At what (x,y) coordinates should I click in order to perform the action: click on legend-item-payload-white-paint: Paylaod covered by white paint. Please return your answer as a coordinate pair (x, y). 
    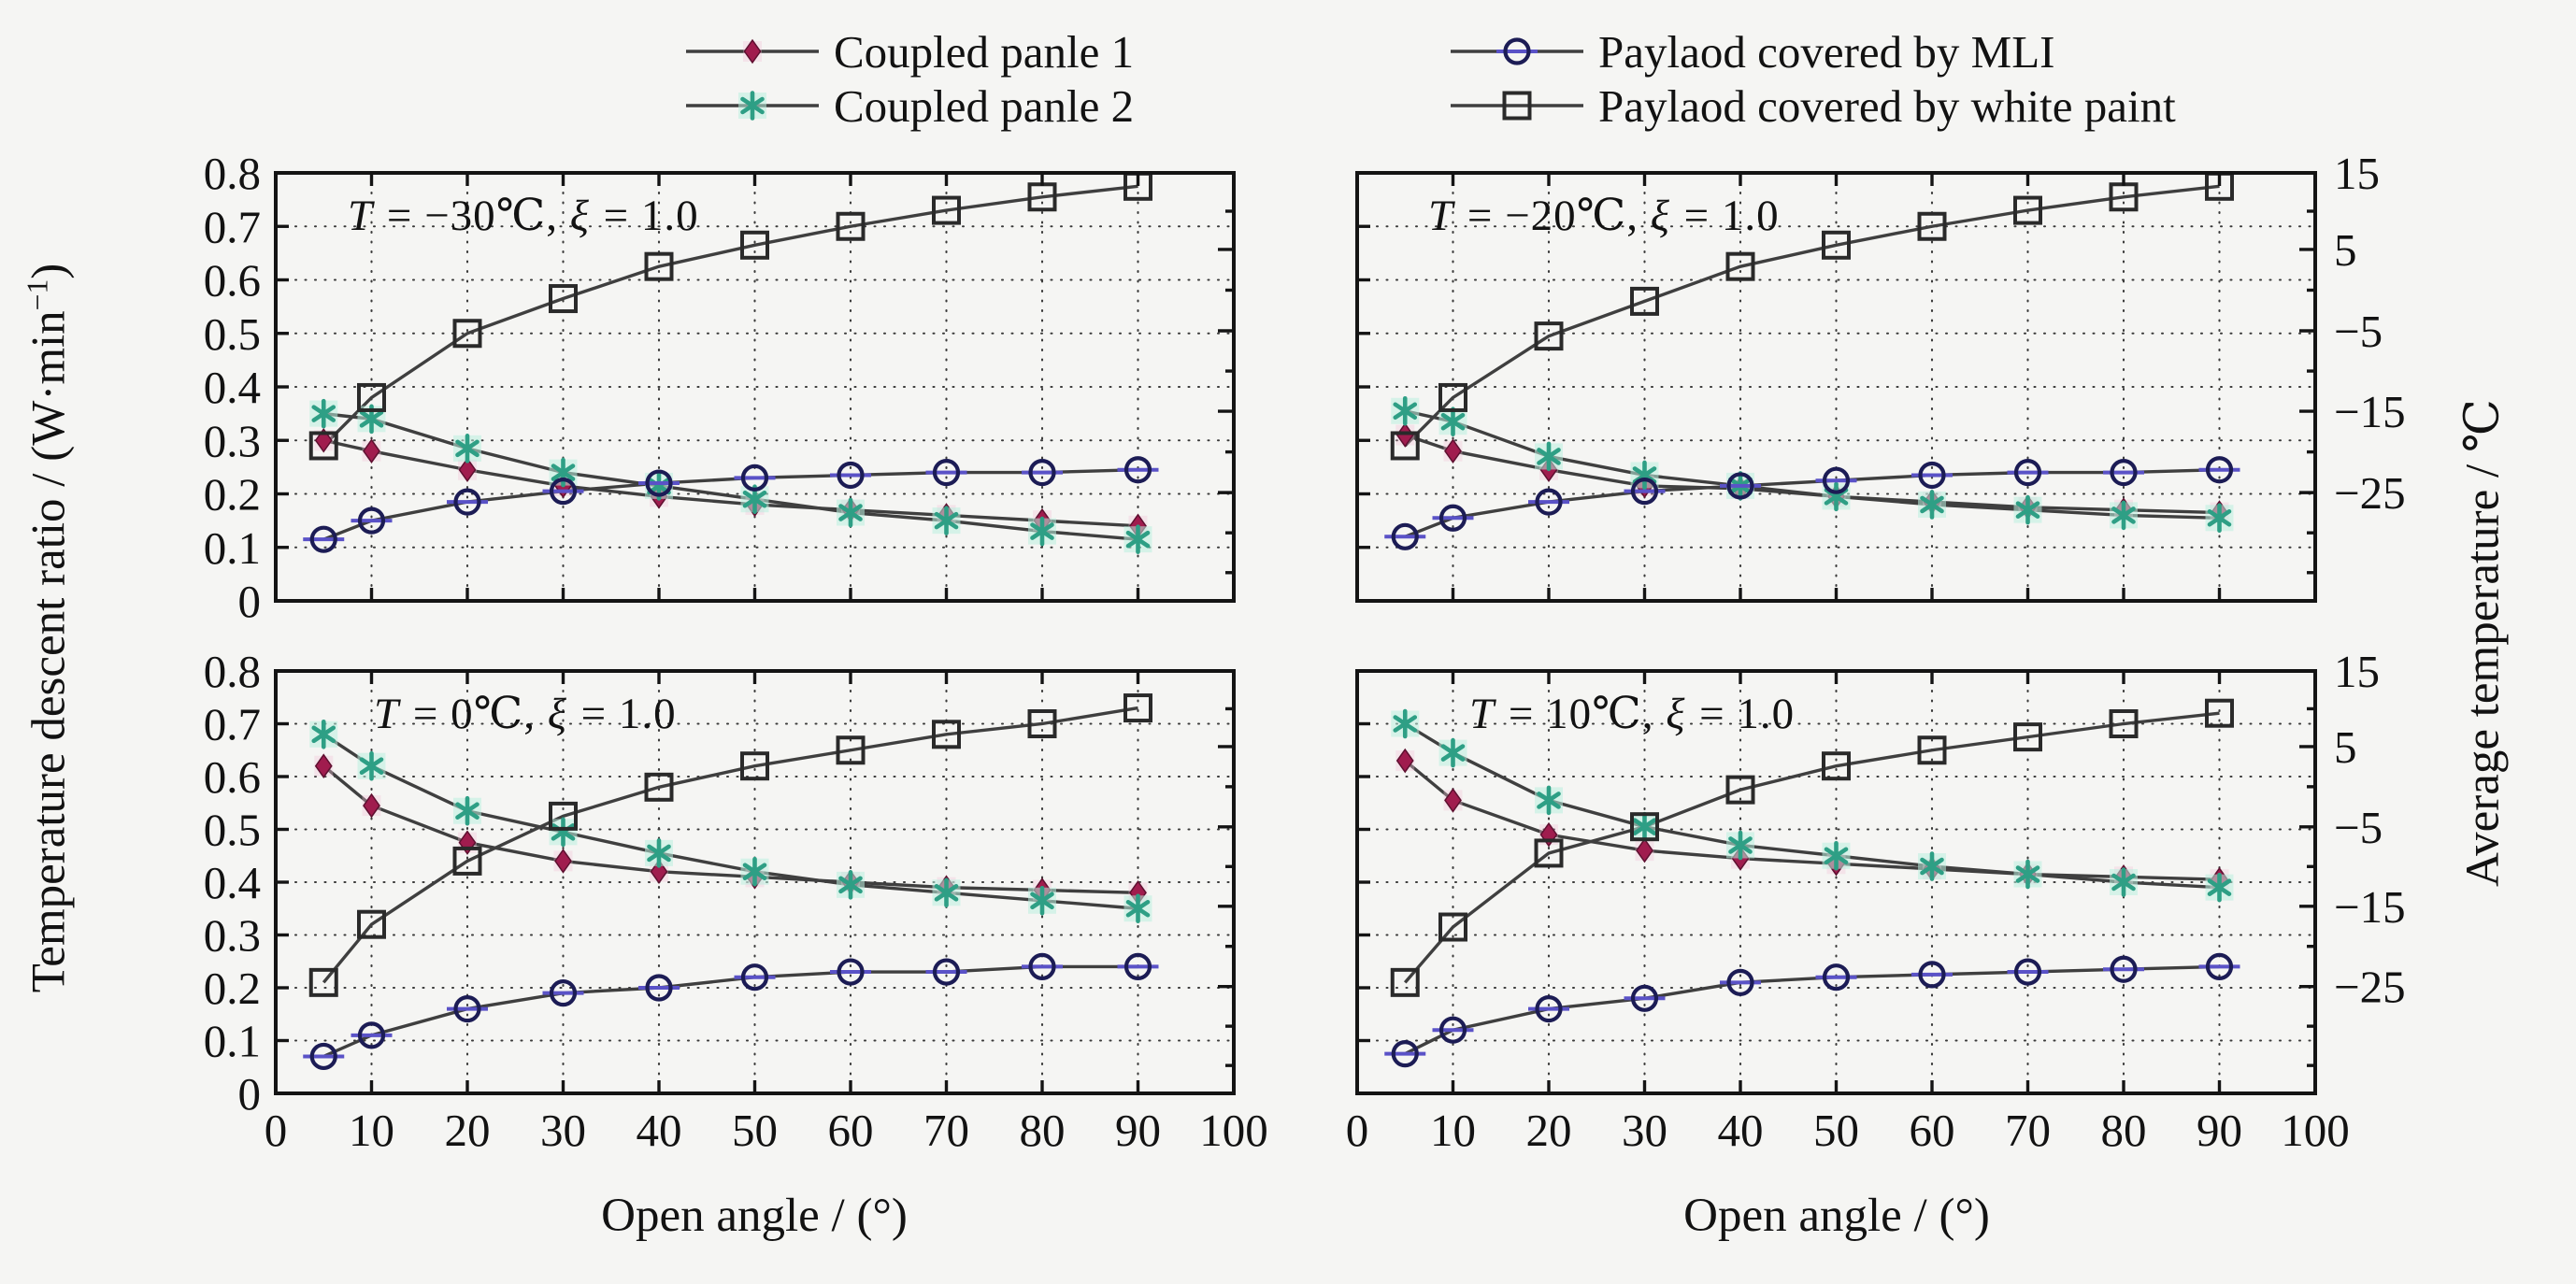
    Looking at the image, I should click on (1811, 105).